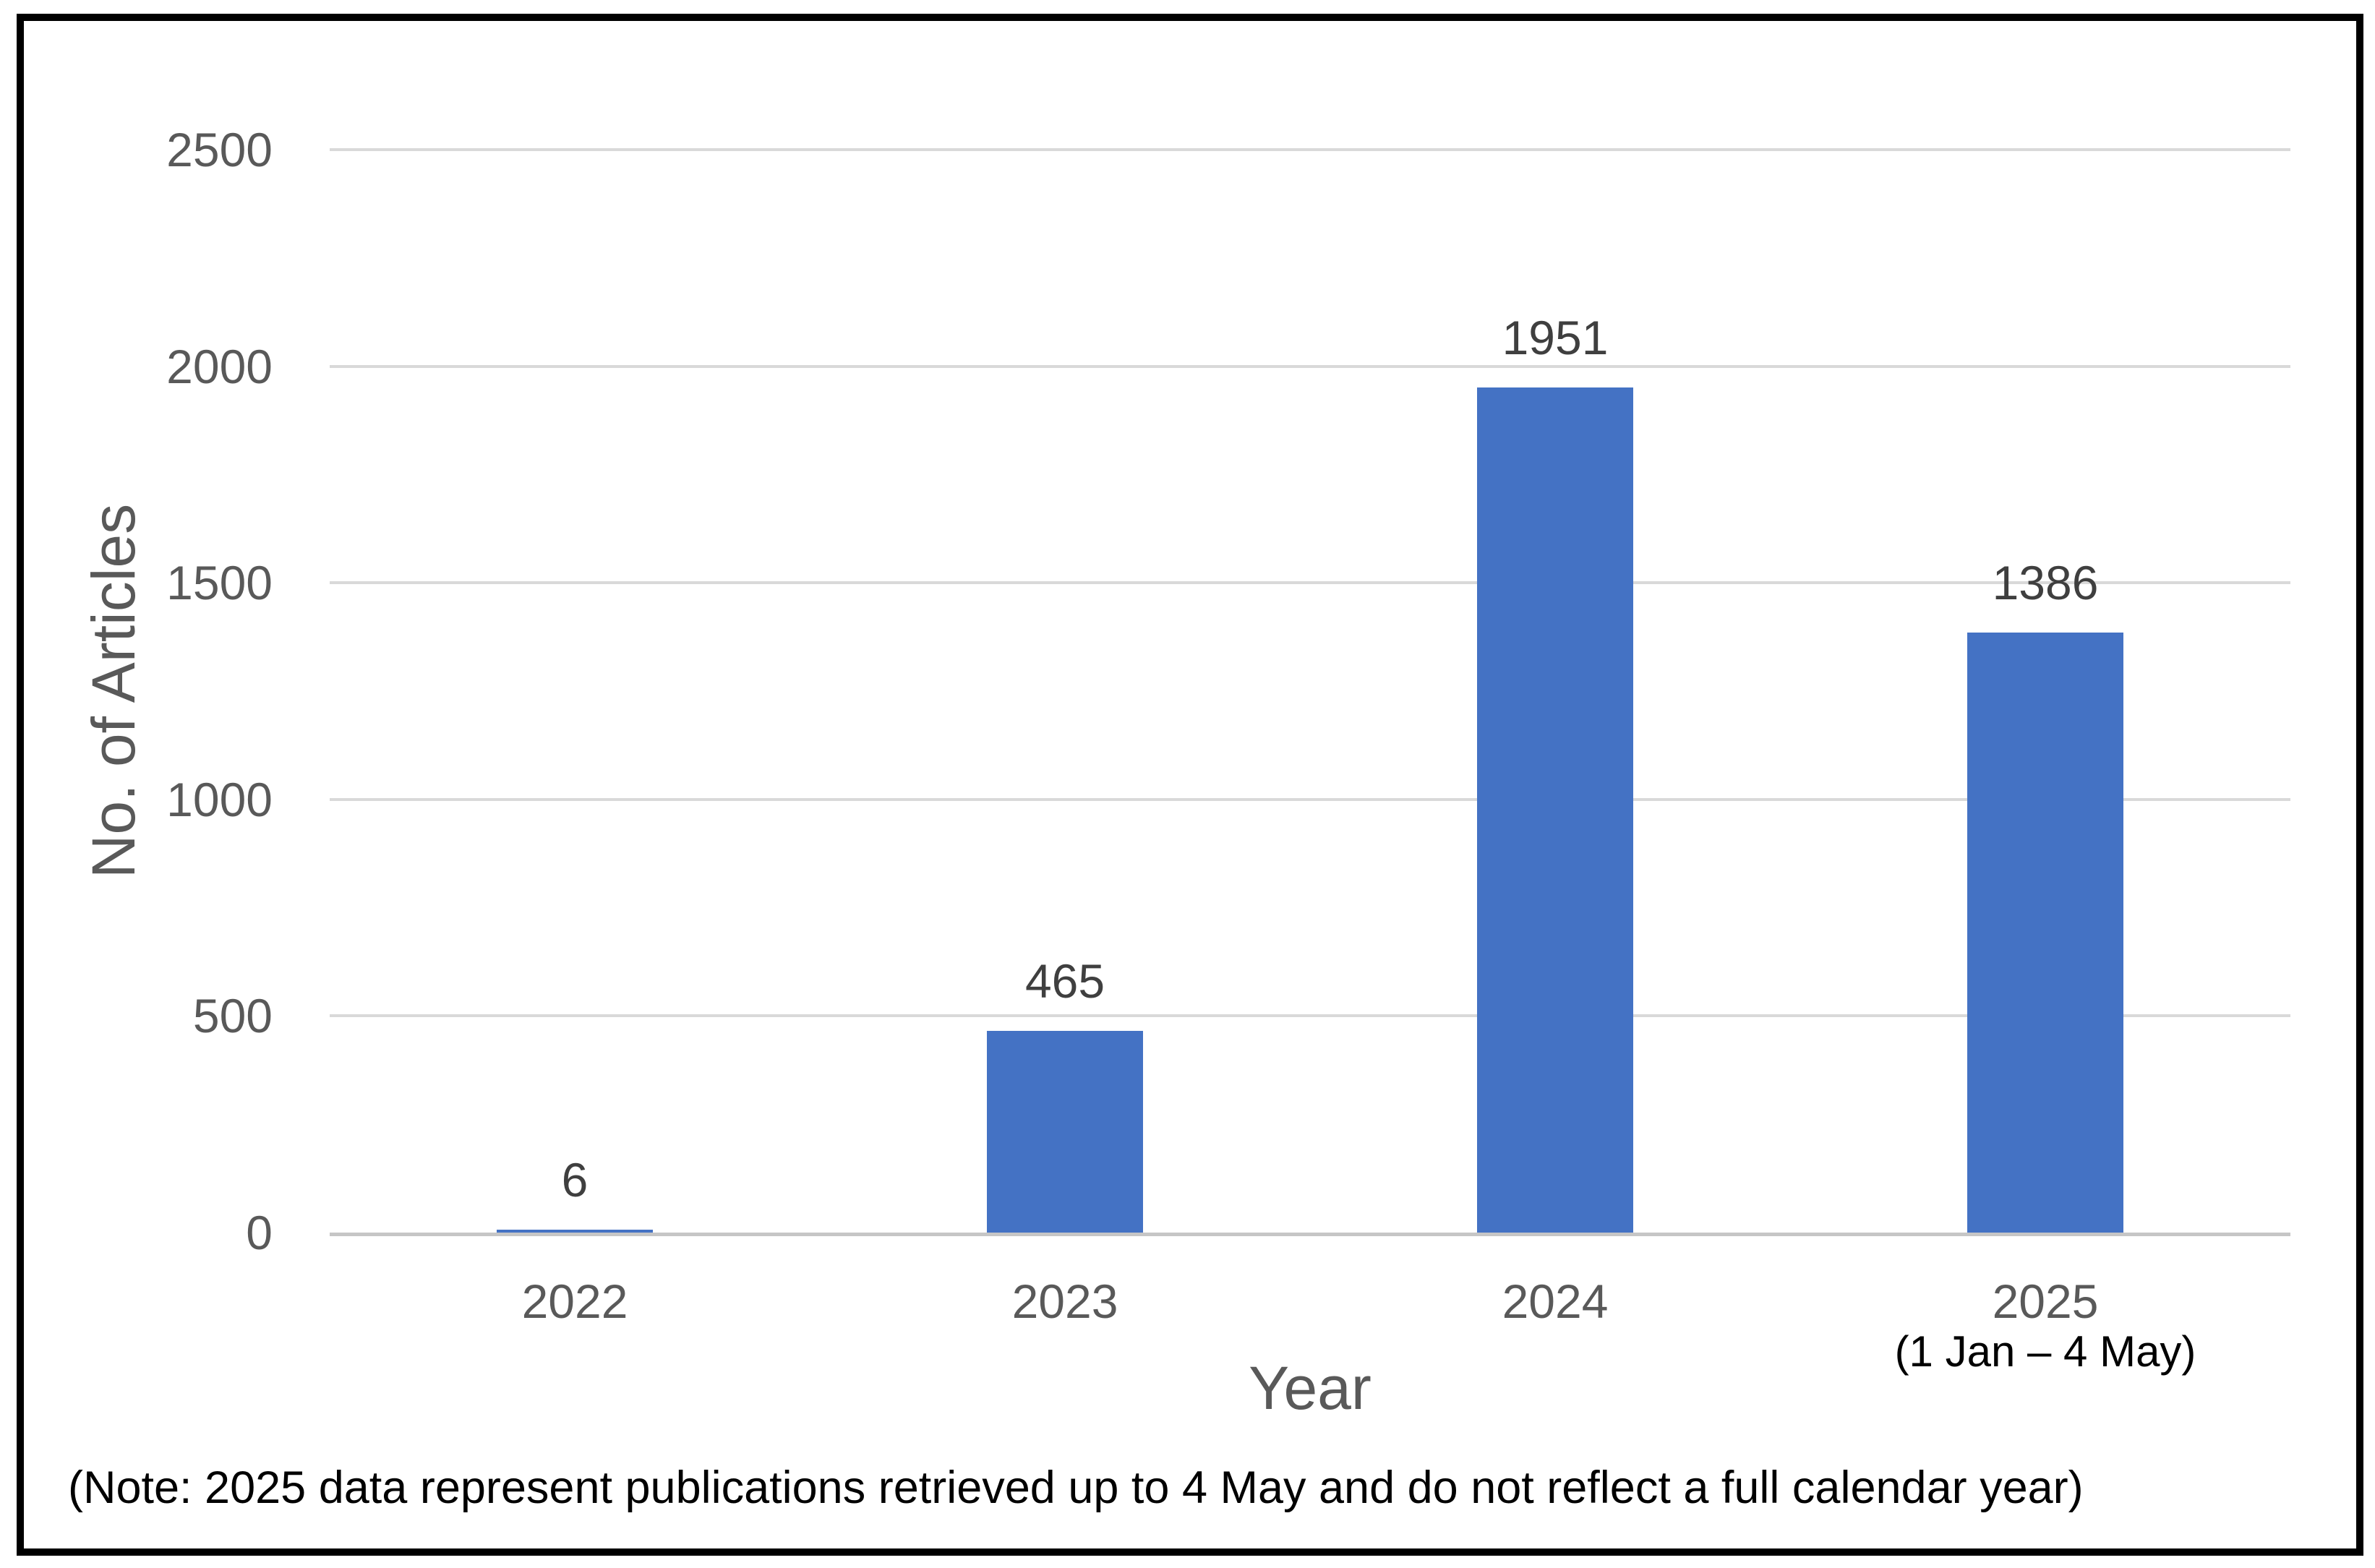 The image size is (2375, 1568). What do you see at coordinates (1310, 366) in the screenshot?
I see `gridline-2000` at bounding box center [1310, 366].